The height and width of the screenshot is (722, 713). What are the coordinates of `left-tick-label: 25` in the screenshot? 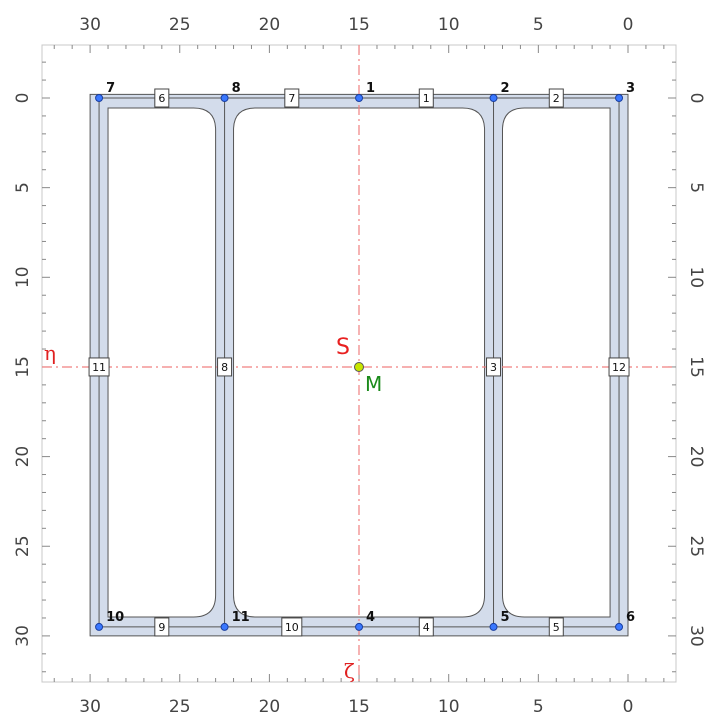 It's located at (23, 546).